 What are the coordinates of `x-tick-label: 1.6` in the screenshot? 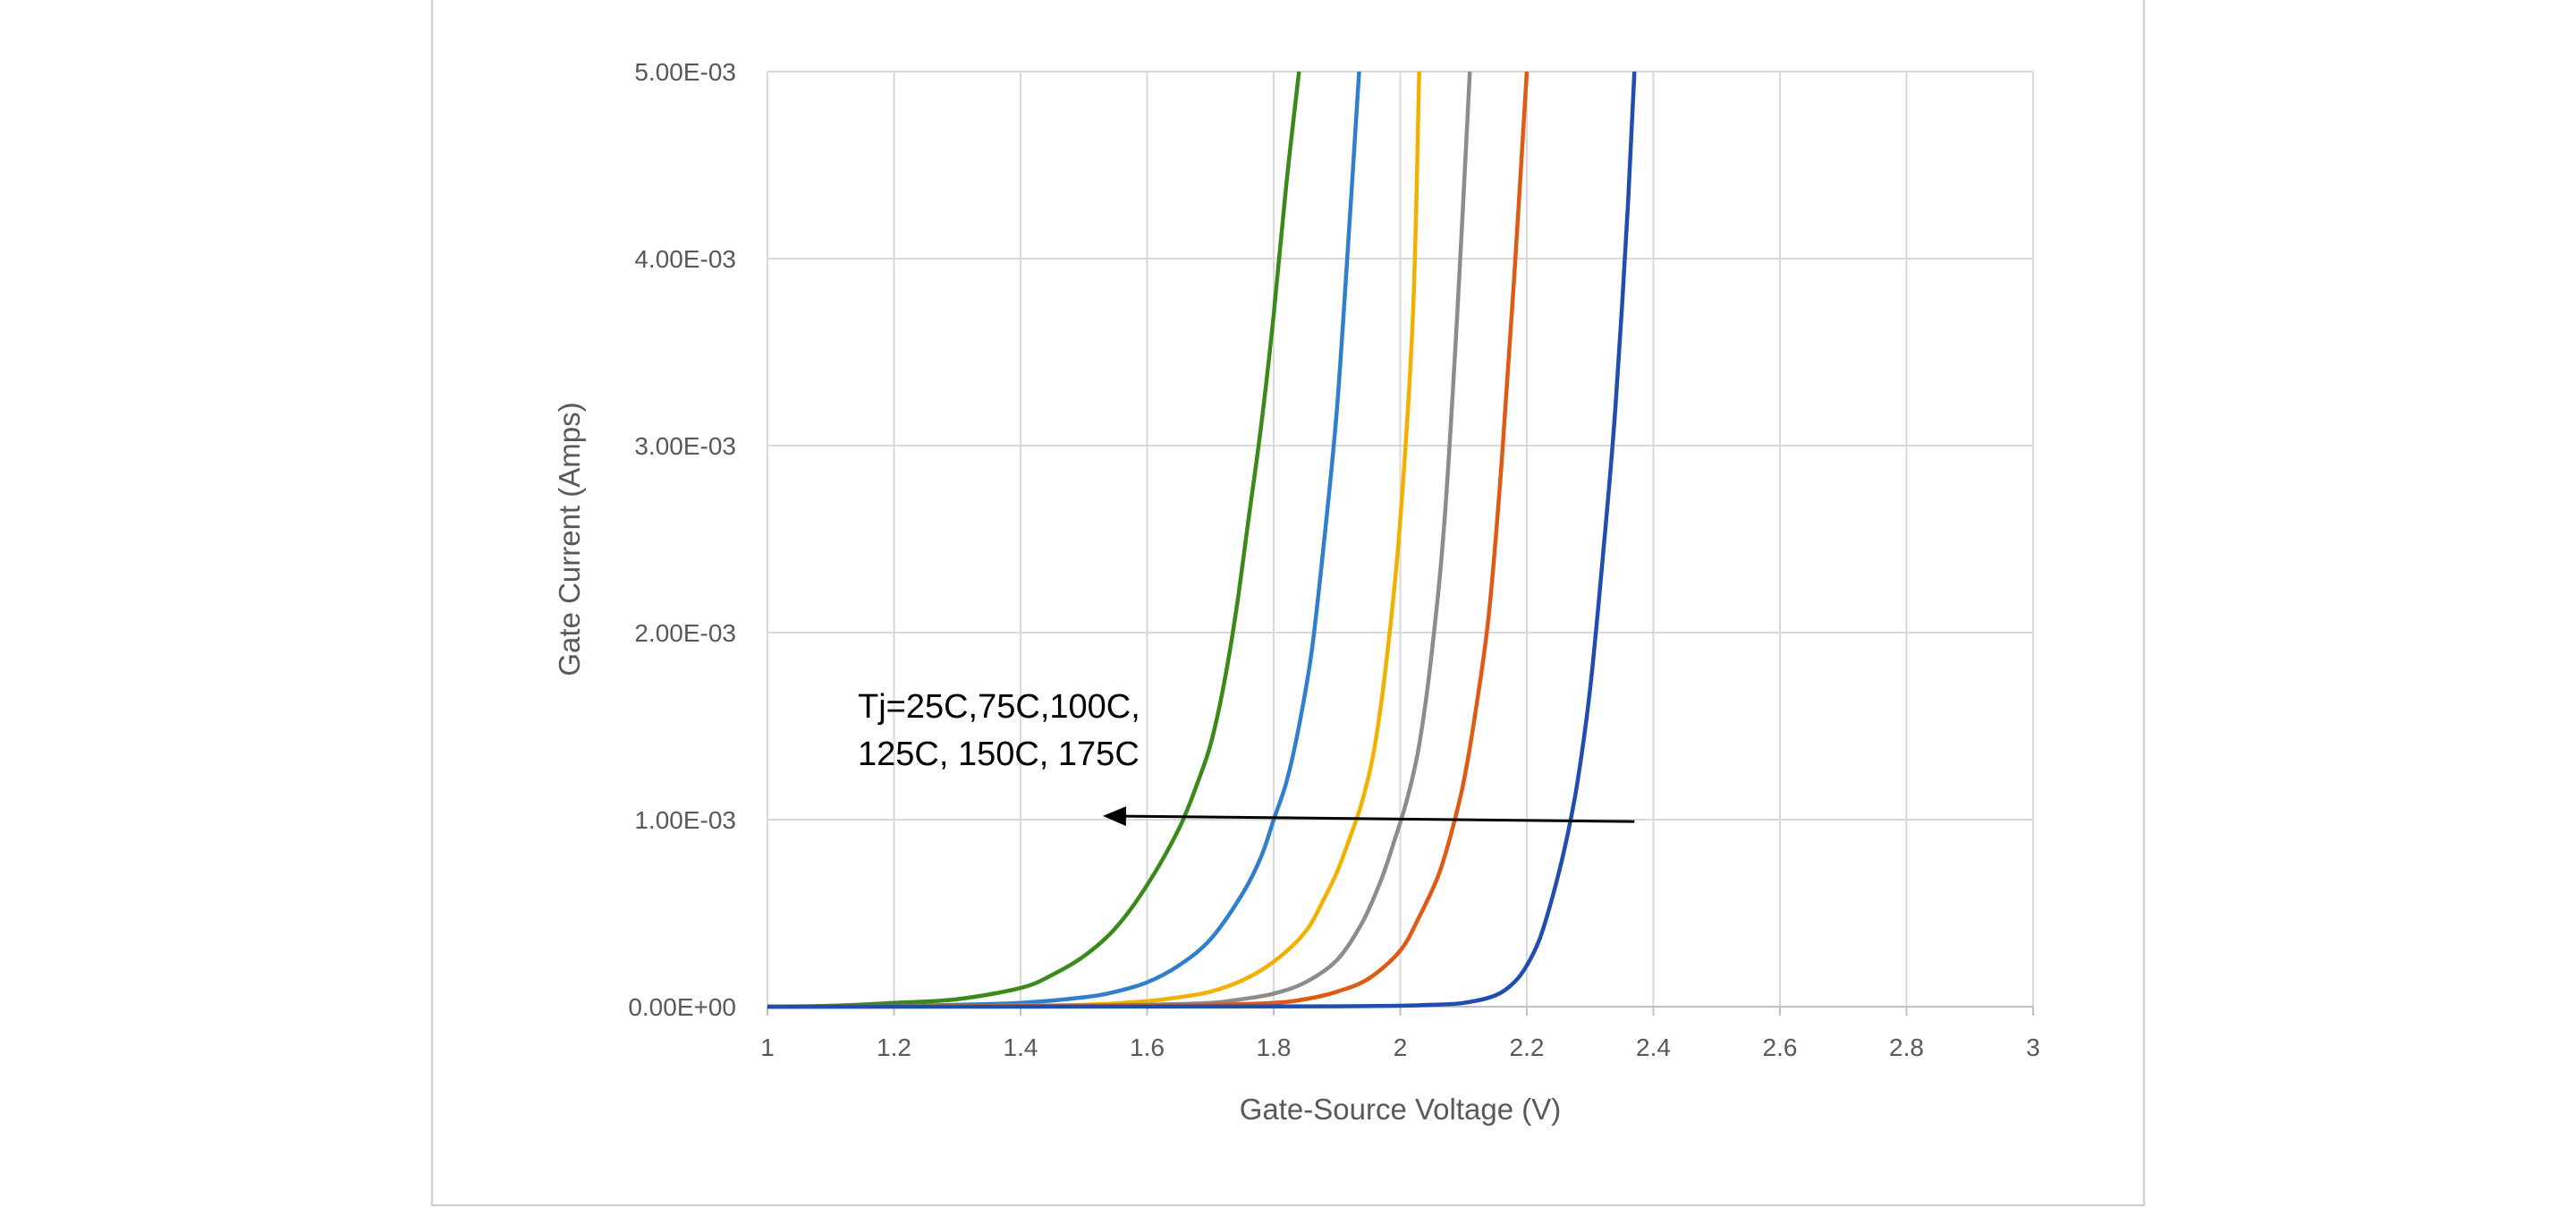 It's located at (1147, 1047).